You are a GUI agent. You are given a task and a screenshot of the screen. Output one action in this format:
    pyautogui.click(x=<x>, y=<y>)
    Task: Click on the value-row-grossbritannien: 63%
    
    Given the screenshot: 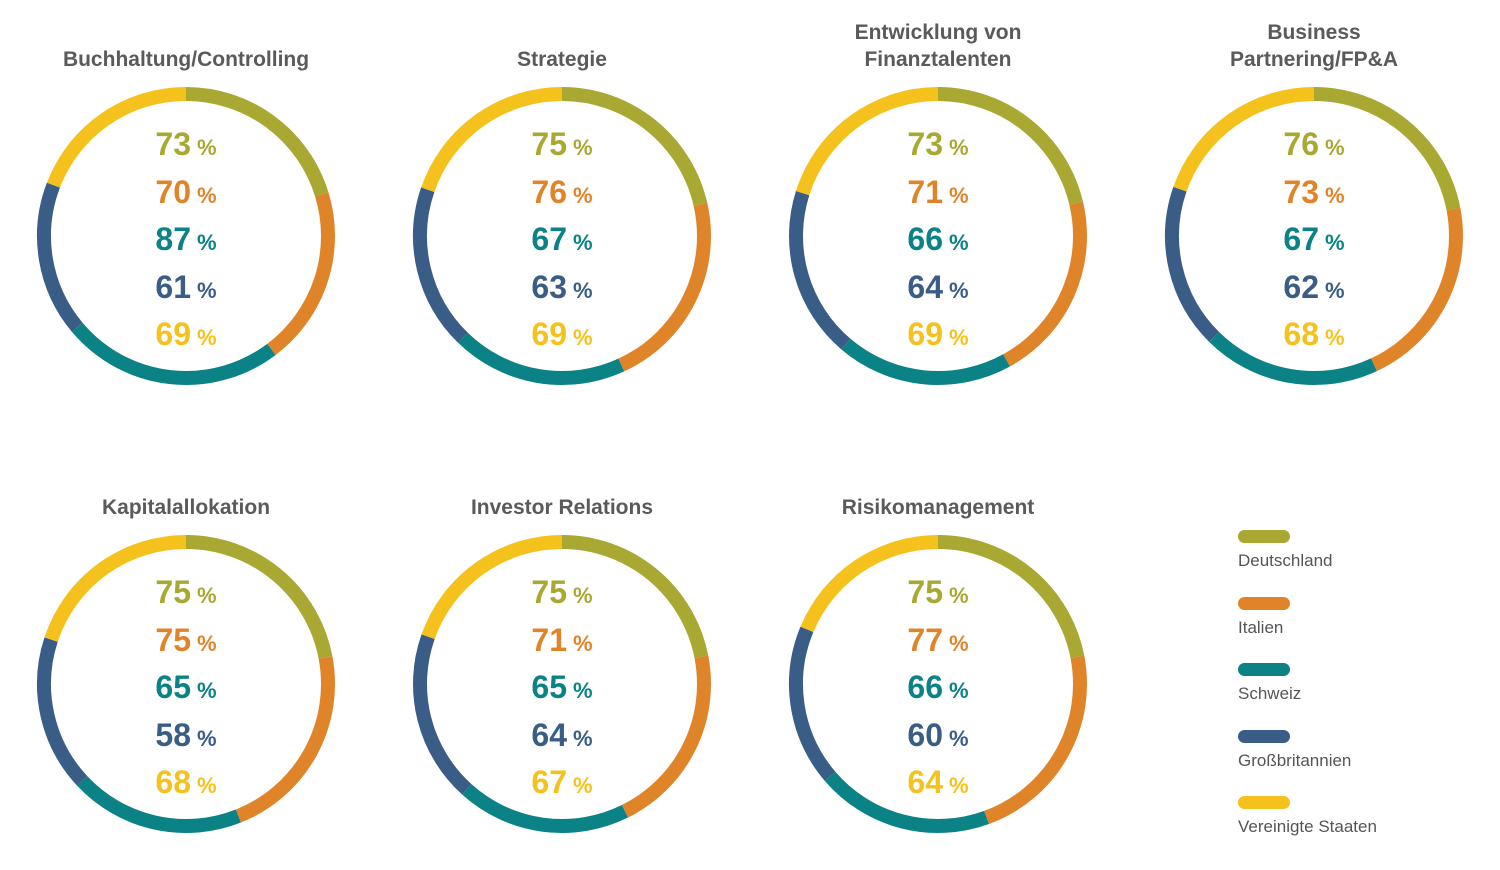 What is the action you would take?
    pyautogui.click(x=562, y=290)
    